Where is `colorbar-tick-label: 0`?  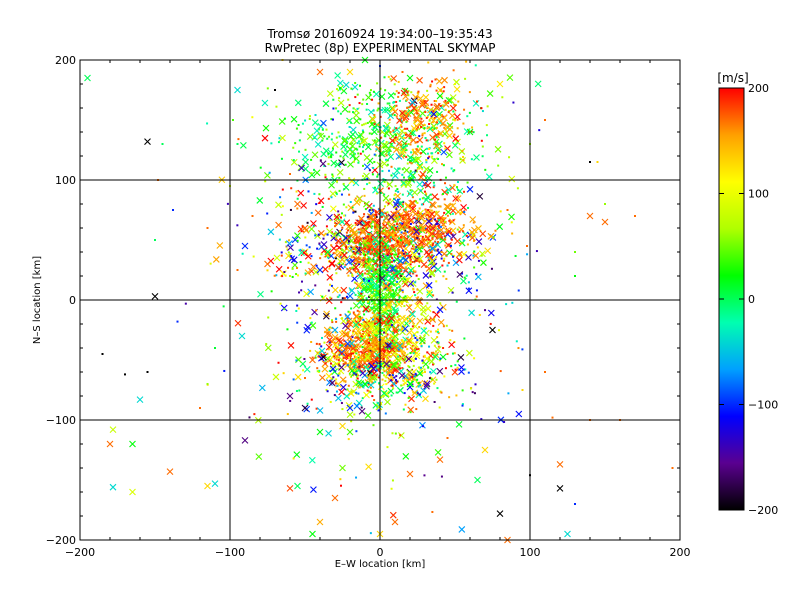 colorbar-tick-label: 0 is located at coordinates (751, 299).